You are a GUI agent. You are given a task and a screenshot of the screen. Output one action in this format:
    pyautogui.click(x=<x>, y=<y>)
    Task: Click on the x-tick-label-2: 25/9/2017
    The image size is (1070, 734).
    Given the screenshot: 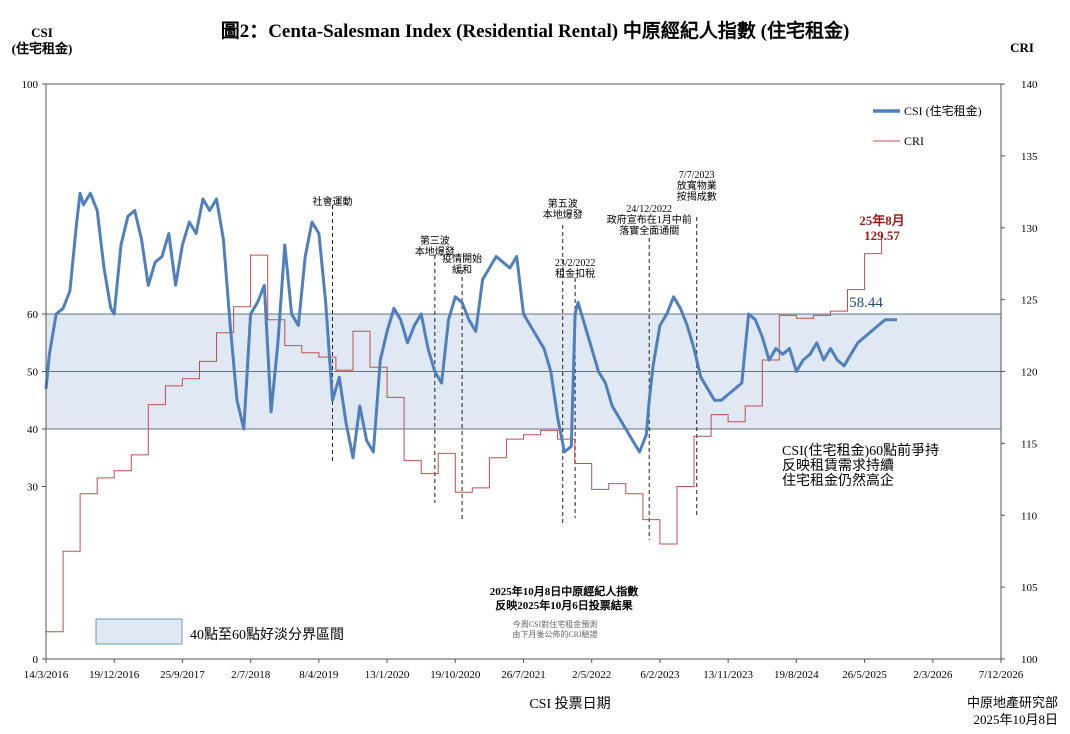 What is the action you would take?
    pyautogui.click(x=182, y=675)
    